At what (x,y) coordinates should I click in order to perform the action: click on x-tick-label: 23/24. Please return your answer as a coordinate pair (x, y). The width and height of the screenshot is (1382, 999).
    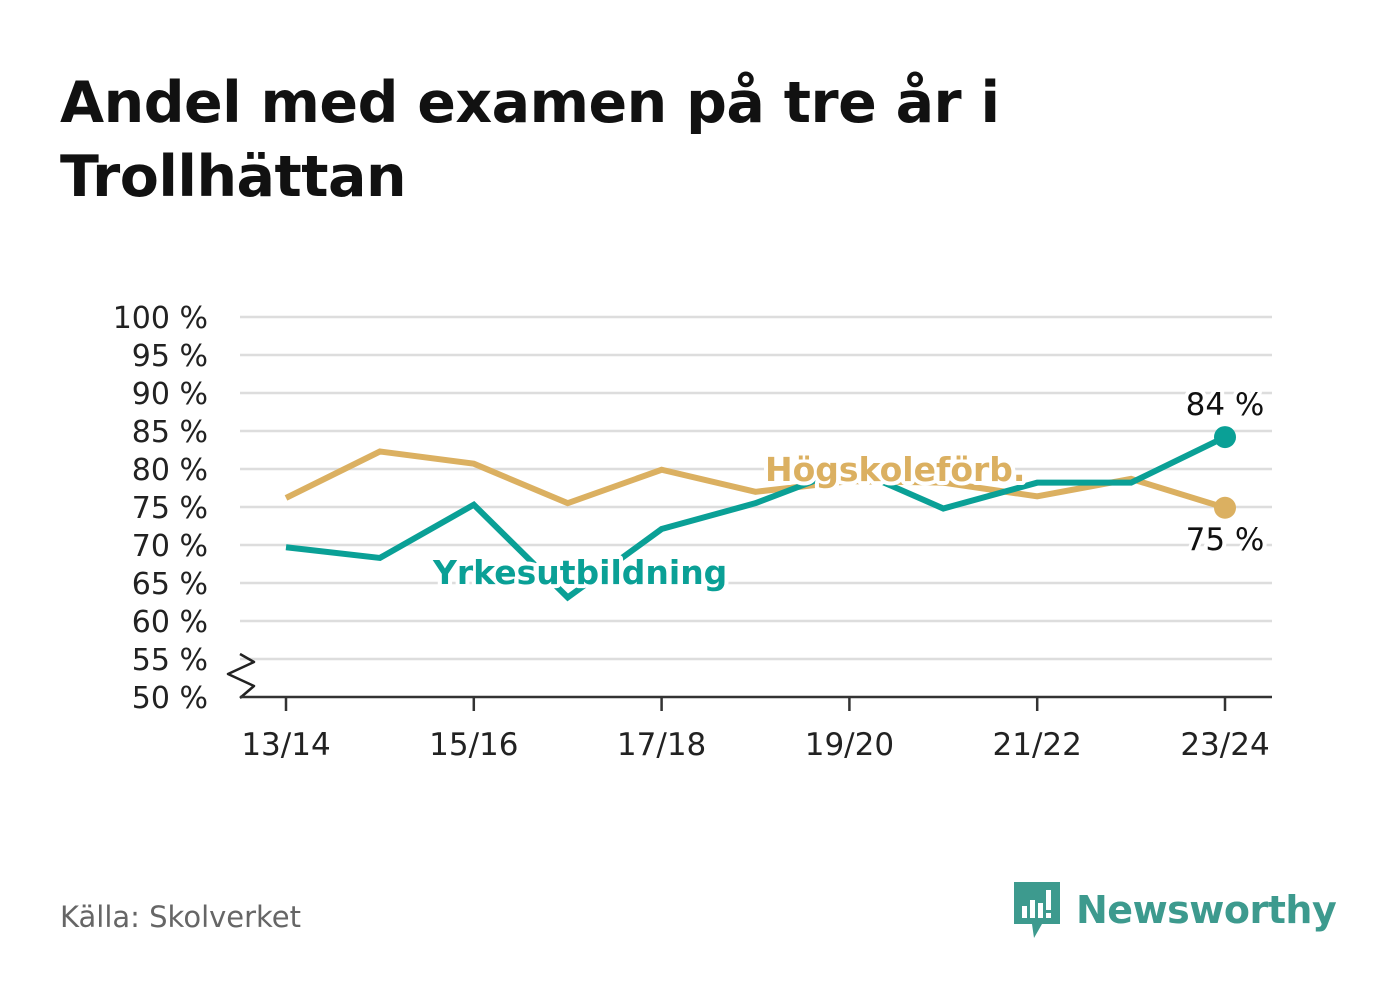
    Looking at the image, I should click on (1224, 745).